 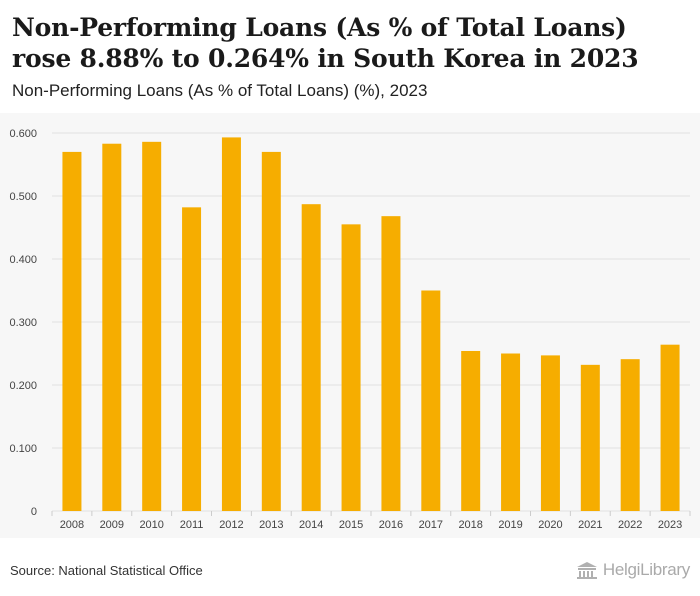 I want to click on x-tick-label: 2014, so click(x=311, y=525).